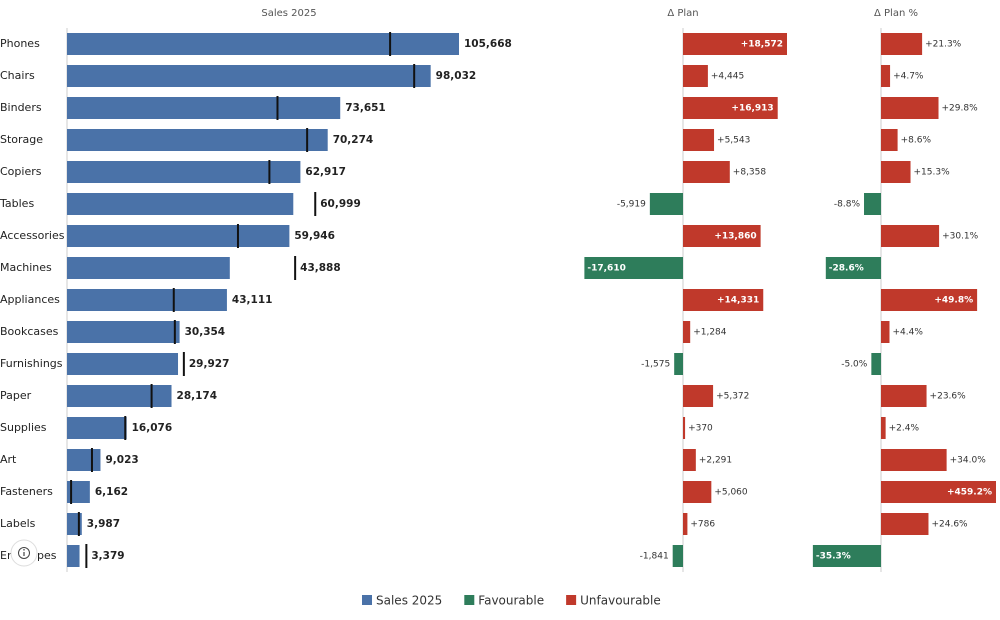  Describe the element at coordinates (409, 601) in the screenshot. I see `legend-label: Sales 2025` at that location.